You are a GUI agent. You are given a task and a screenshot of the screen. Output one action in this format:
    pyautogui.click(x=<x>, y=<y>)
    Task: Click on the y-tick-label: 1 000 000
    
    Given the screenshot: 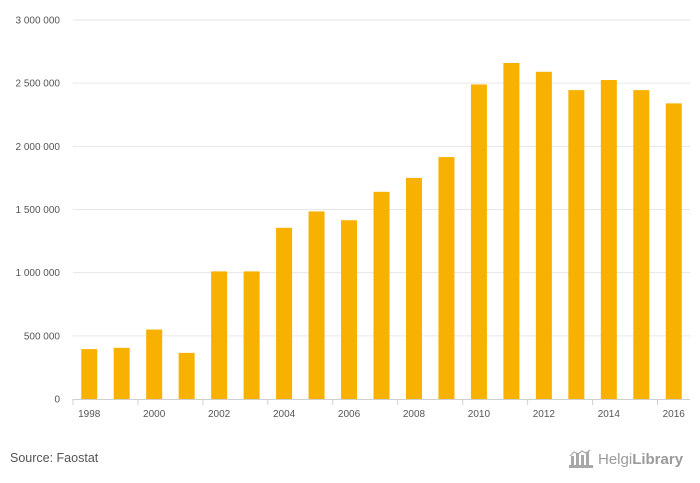 What is the action you would take?
    pyautogui.click(x=38, y=273)
    